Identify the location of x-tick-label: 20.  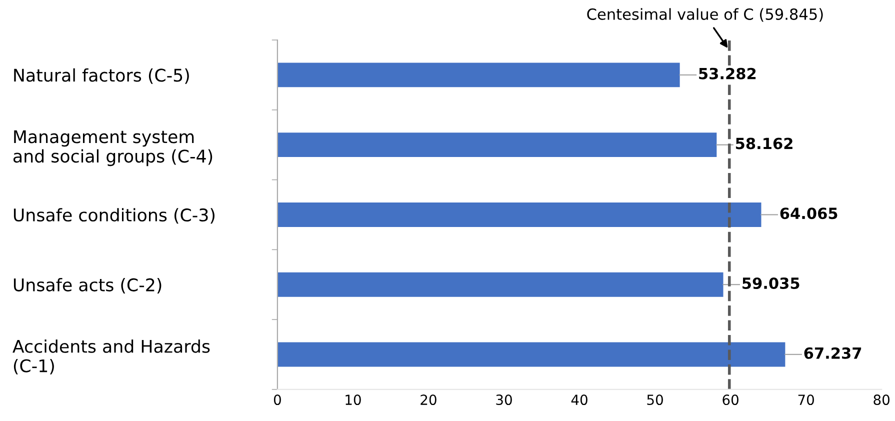
(428, 400).